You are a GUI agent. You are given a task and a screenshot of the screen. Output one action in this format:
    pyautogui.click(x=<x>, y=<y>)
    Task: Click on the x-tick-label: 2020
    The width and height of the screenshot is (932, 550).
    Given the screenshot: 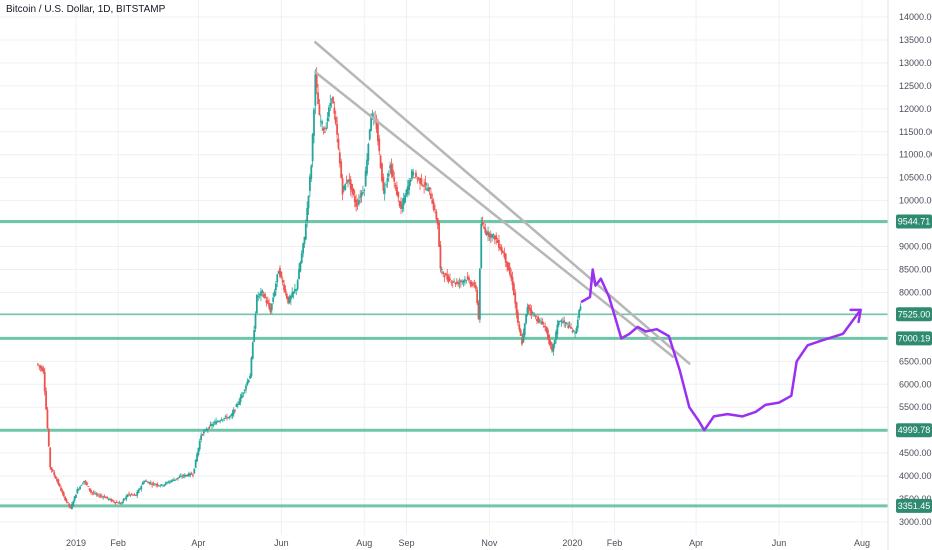 What is the action you would take?
    pyautogui.click(x=572, y=543)
    